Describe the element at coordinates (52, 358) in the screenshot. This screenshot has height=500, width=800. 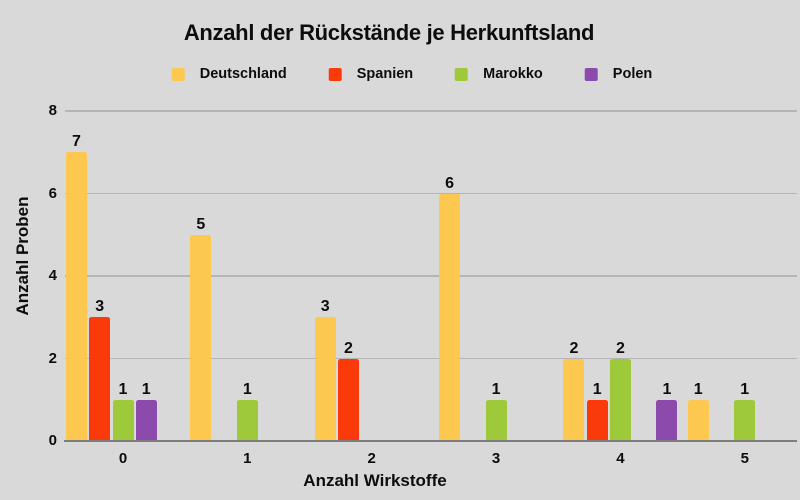
I see `y-tick-label-2: 2` at that location.